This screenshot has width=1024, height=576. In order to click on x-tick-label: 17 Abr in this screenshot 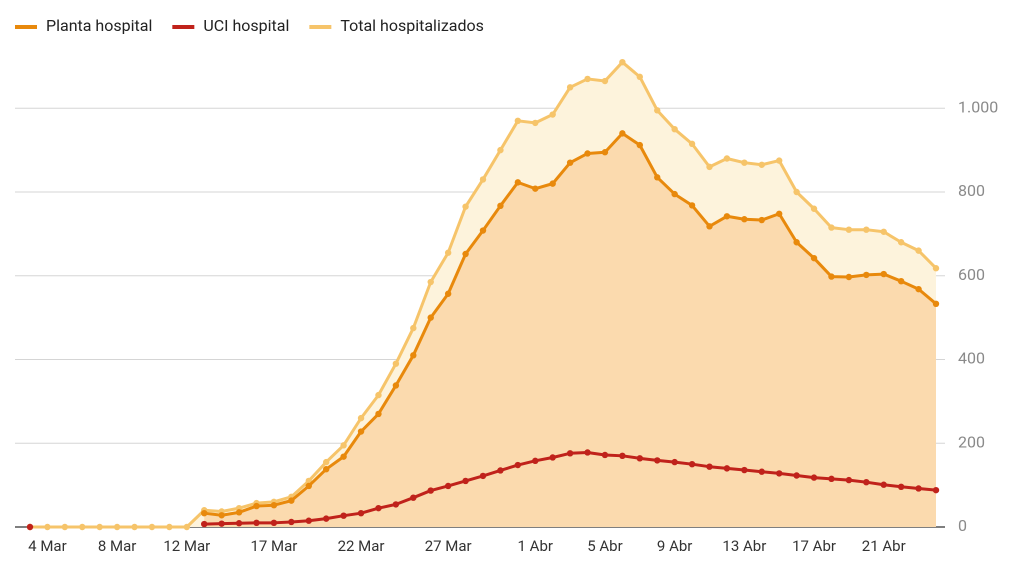, I will do `click(814, 546)`.